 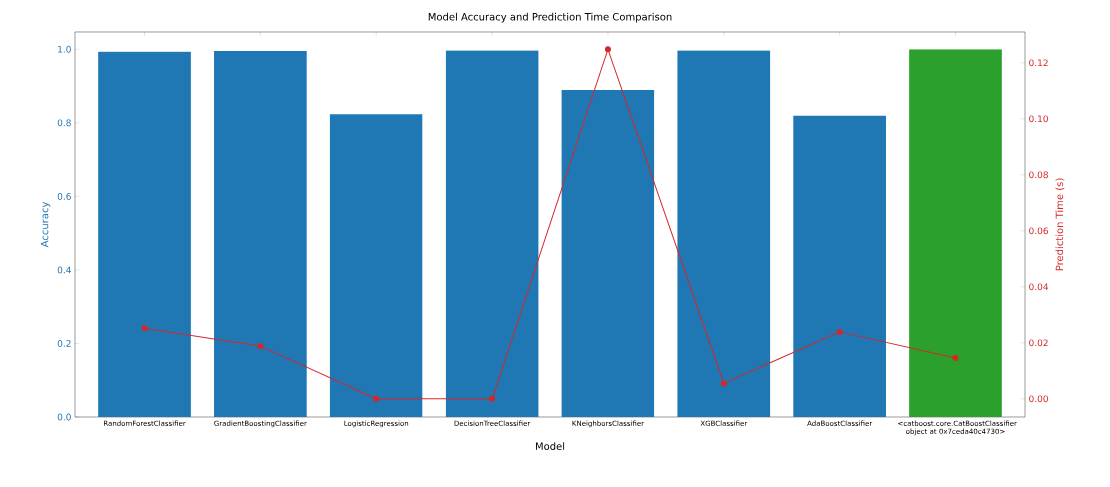 I want to click on y2-tick-label: 0.10, so click(x=1038, y=119).